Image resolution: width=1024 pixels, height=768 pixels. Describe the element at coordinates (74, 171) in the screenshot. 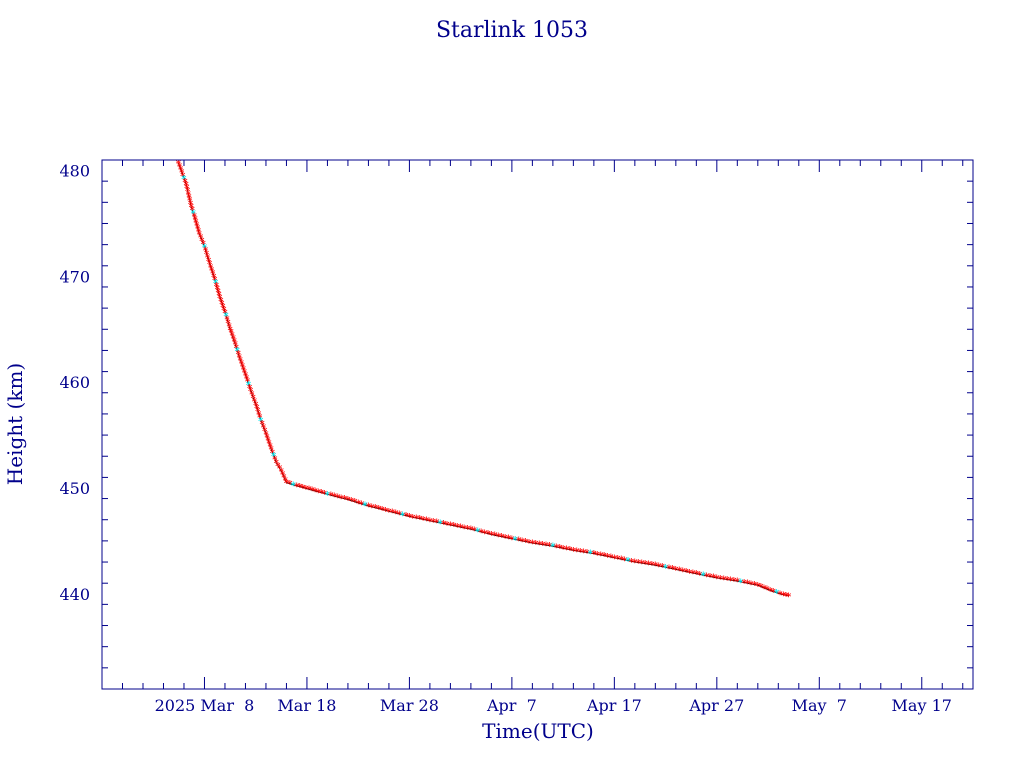

I see `y-tick-label: 480` at that location.